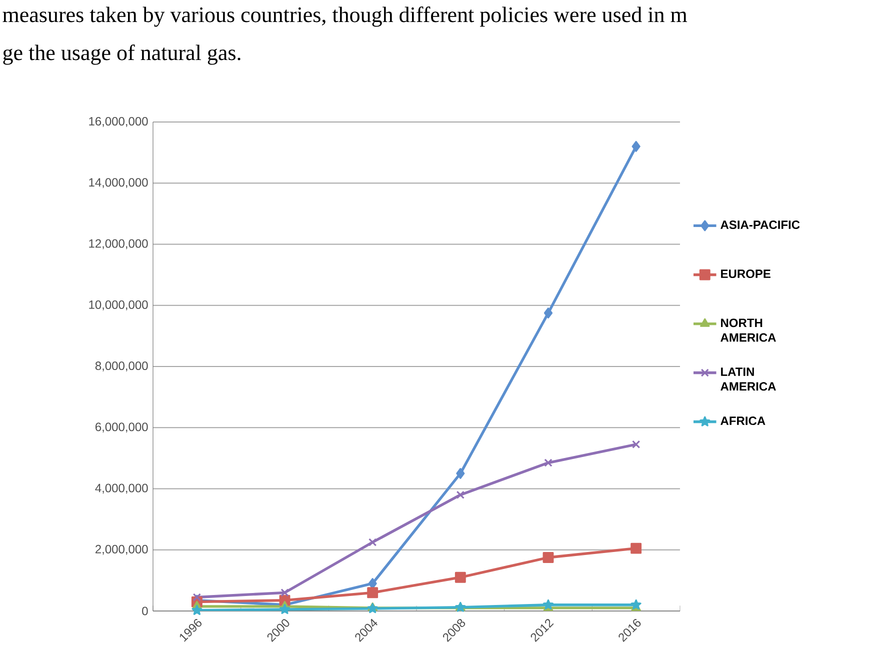 The width and height of the screenshot is (881, 666). What do you see at coordinates (118, 244) in the screenshot?
I see `y-tick-label: 12,000,000` at bounding box center [118, 244].